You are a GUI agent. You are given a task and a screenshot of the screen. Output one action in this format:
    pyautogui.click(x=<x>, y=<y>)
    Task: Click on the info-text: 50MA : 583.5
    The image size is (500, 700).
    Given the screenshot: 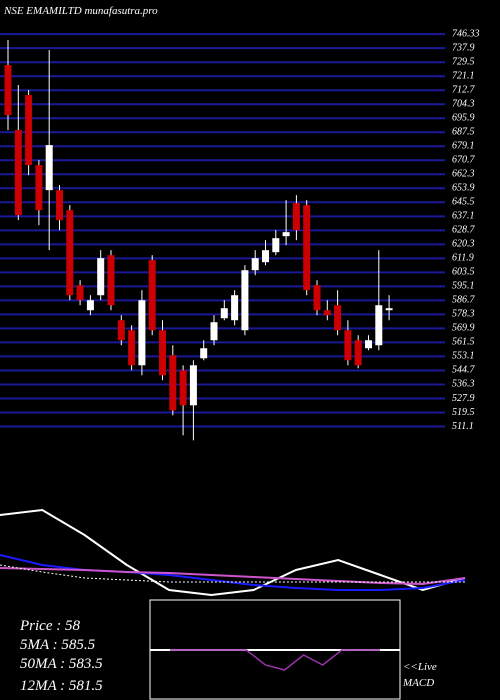 What is the action you would take?
    pyautogui.click(x=61, y=664)
    